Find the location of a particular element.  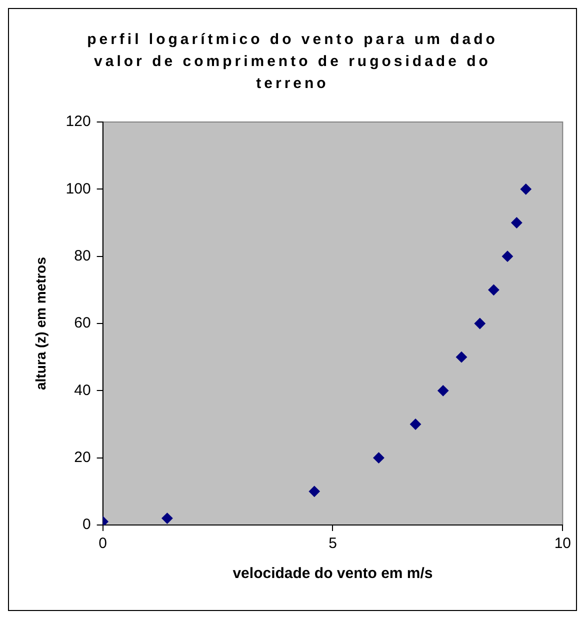

y-tick-label: 0 is located at coordinates (86, 525).